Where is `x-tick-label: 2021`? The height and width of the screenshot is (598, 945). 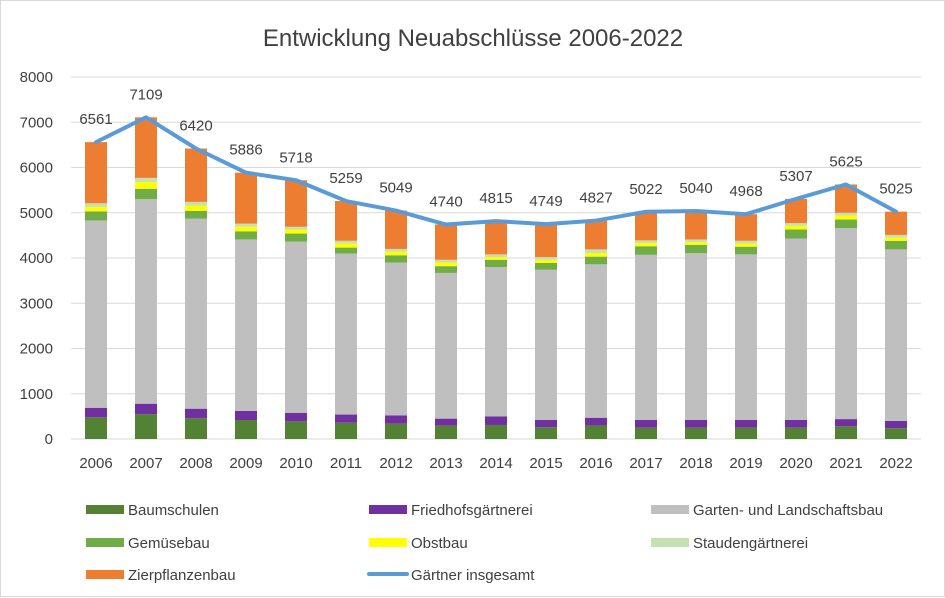
x-tick-label: 2021 is located at coordinates (845, 463).